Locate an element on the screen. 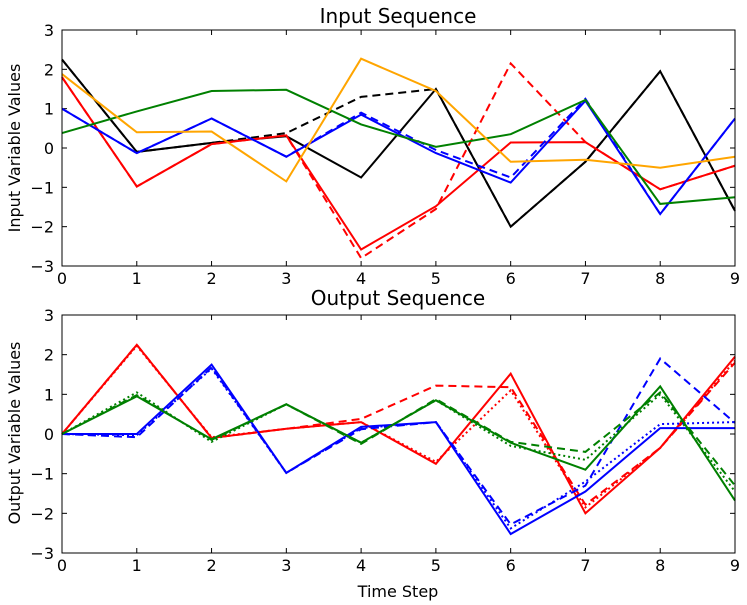 This screenshot has height=605, width=747. chart-title: Input Sequence is located at coordinates (398, 16).